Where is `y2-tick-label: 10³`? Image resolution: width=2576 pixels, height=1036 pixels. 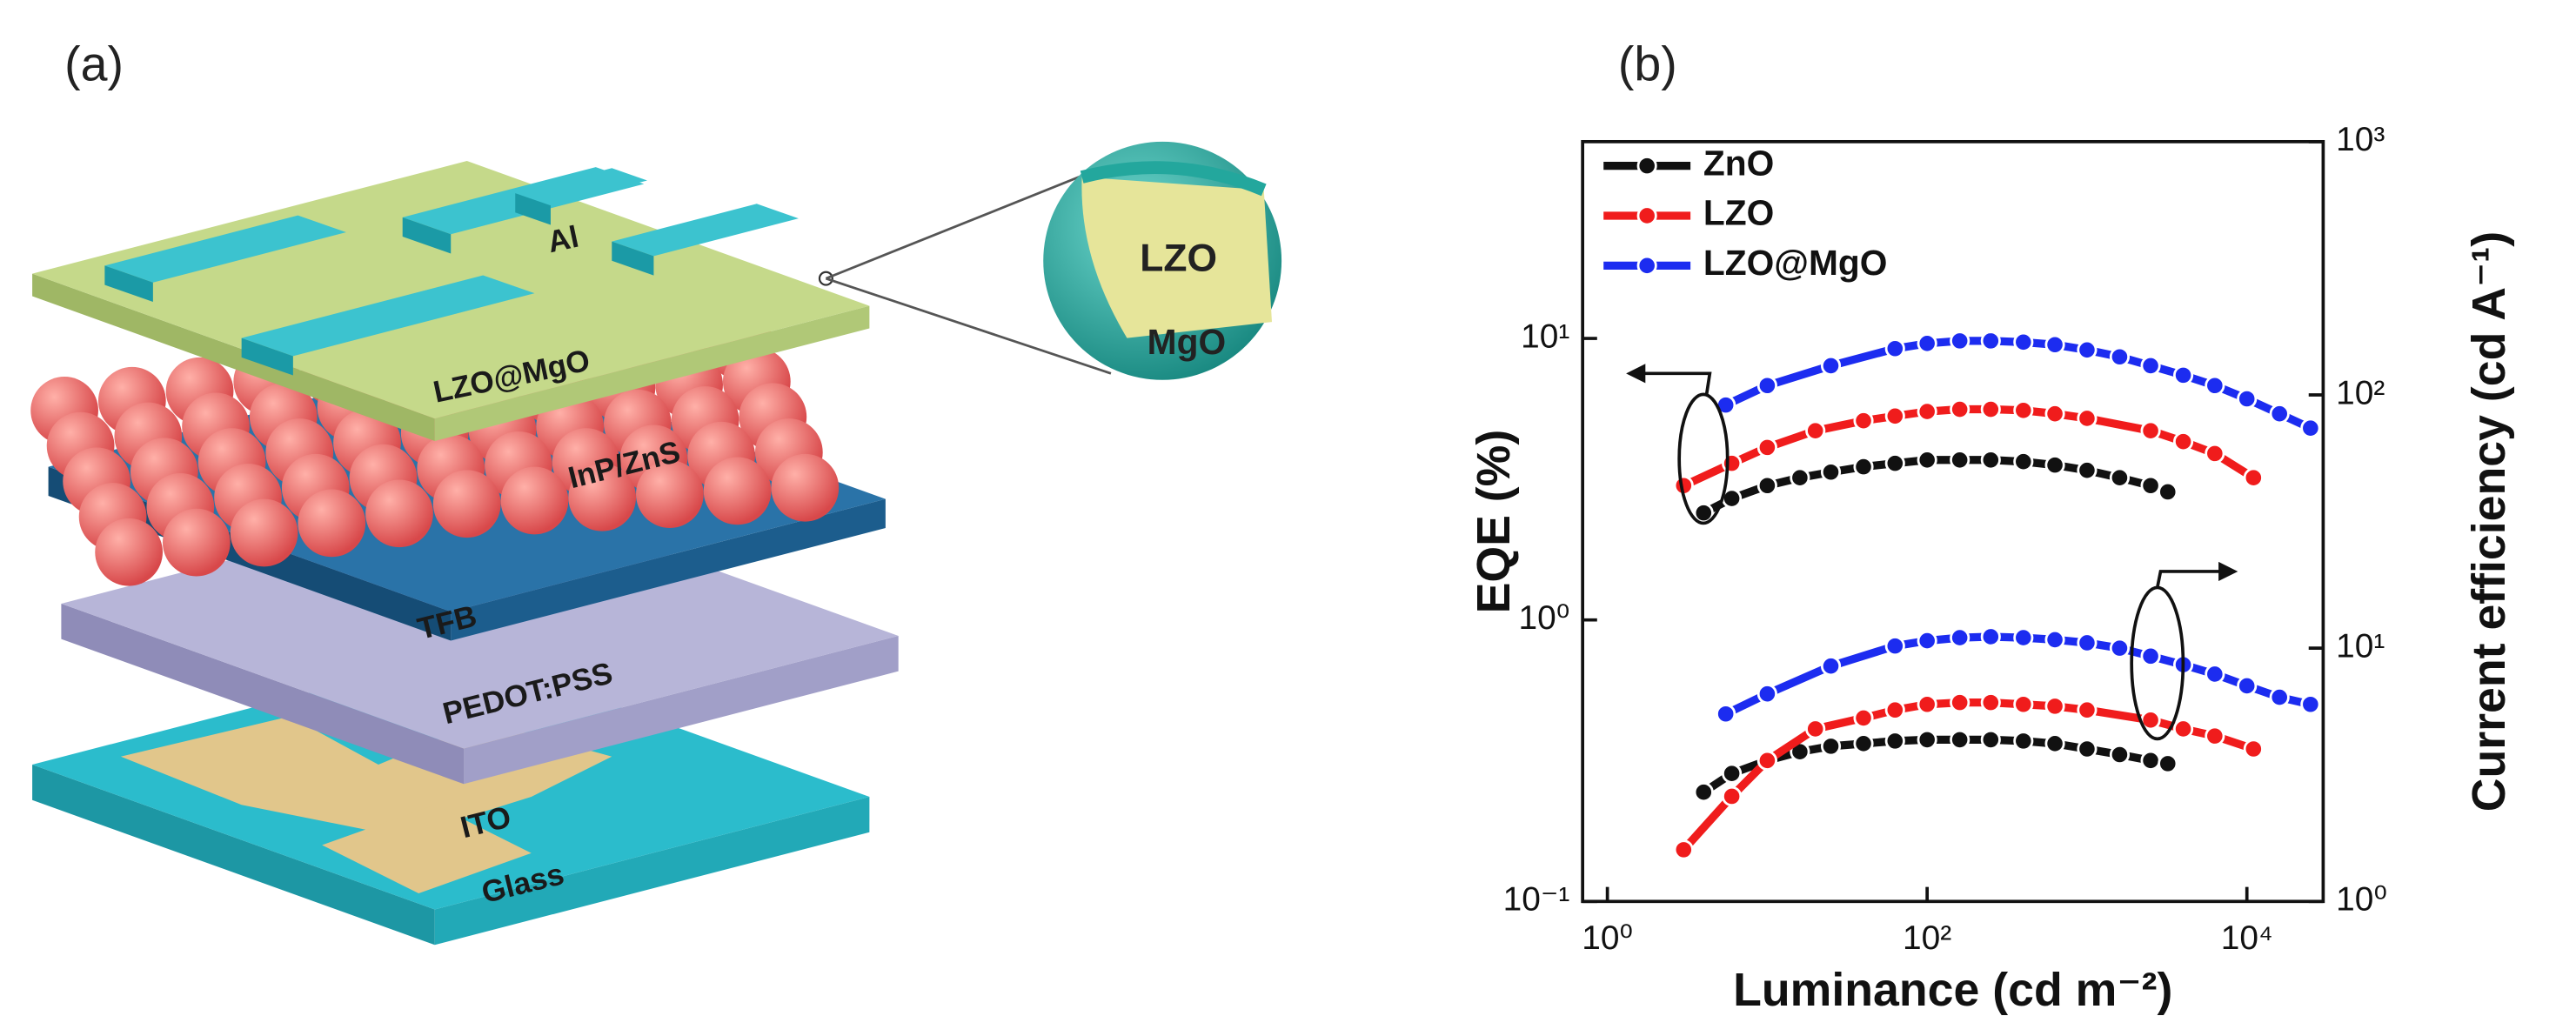 y2-tick-label: 10³ is located at coordinates (2360, 139).